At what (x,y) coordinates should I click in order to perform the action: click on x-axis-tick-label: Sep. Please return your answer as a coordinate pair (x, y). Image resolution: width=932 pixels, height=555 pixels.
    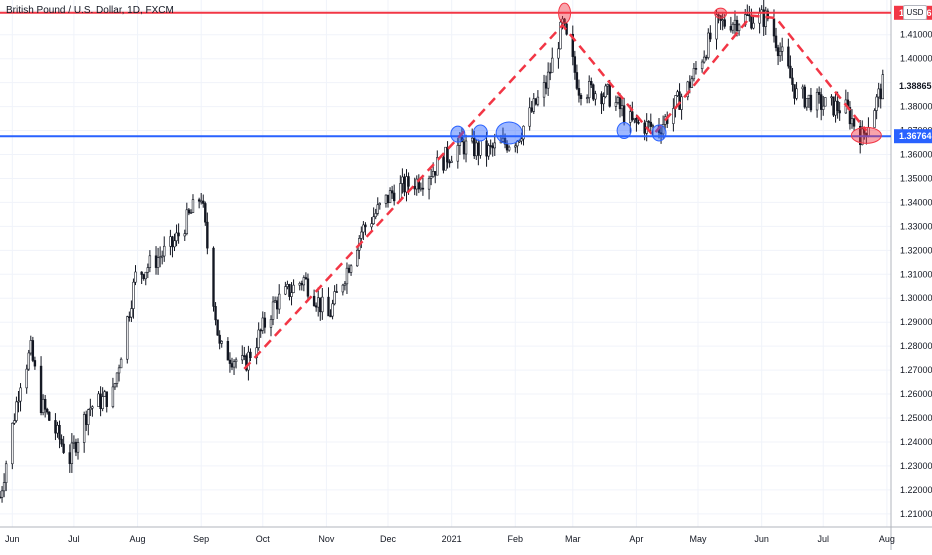
    Looking at the image, I should click on (201, 539).